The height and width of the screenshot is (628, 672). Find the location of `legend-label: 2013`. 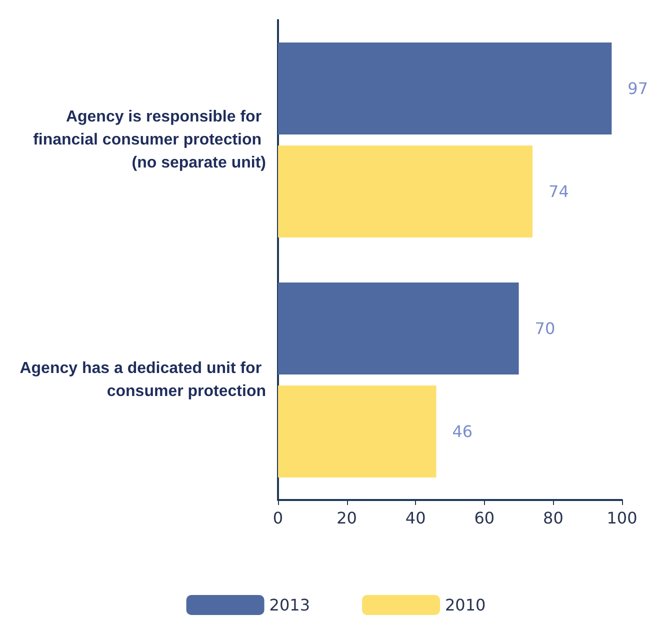

legend-label: 2013 is located at coordinates (289, 605).